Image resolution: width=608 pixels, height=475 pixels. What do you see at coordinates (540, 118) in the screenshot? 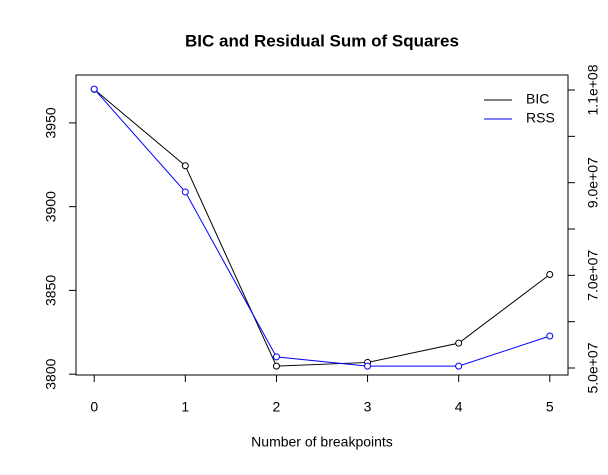
I see `legend-label: RSS` at bounding box center [540, 118].